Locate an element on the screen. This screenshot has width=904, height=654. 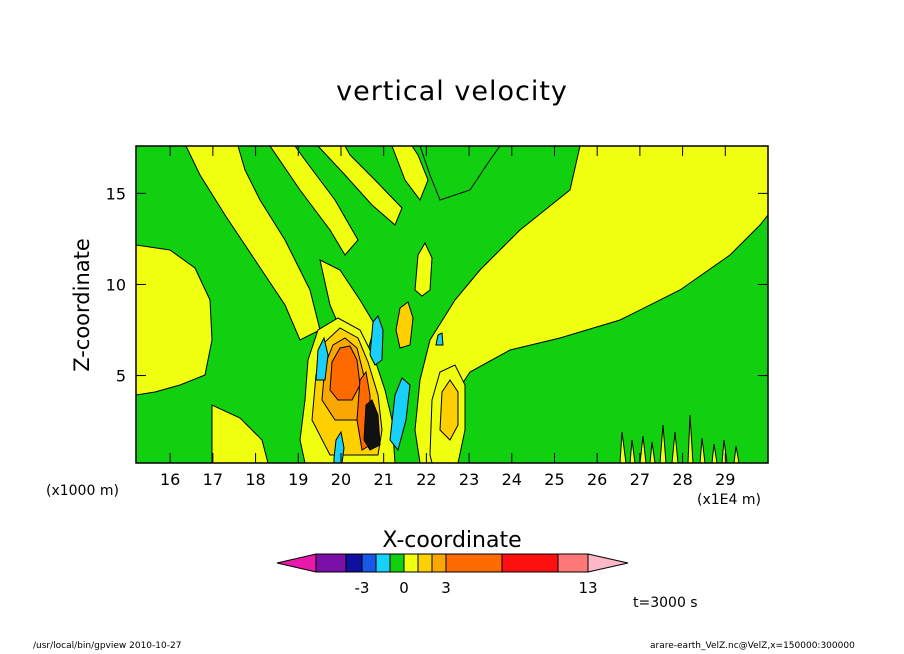
x-tick-label: 27 is located at coordinates (640, 479).